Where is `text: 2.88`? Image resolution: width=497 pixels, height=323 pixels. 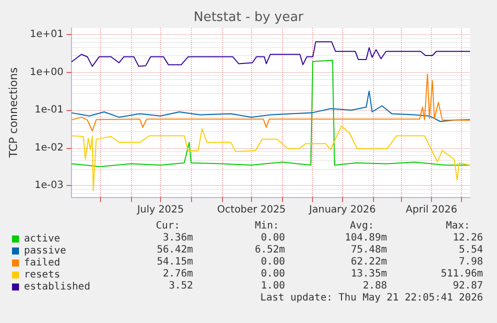 text: 2.88 is located at coordinates (374, 286).